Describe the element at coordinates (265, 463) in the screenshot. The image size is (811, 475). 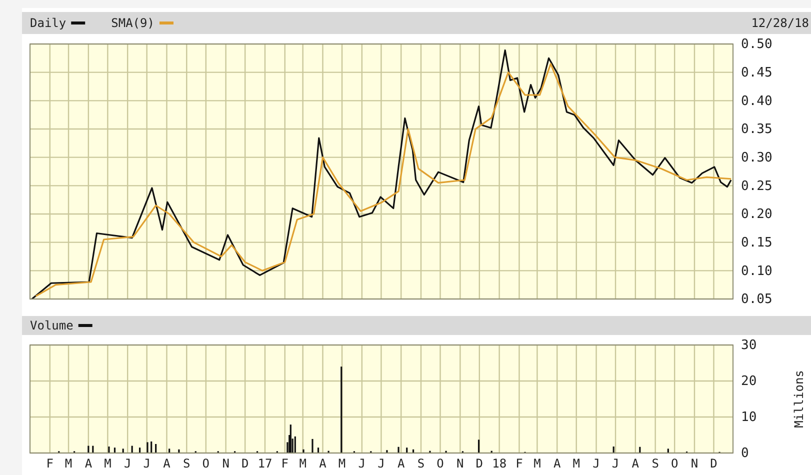
I see `x-tick-label: 17` at that location.